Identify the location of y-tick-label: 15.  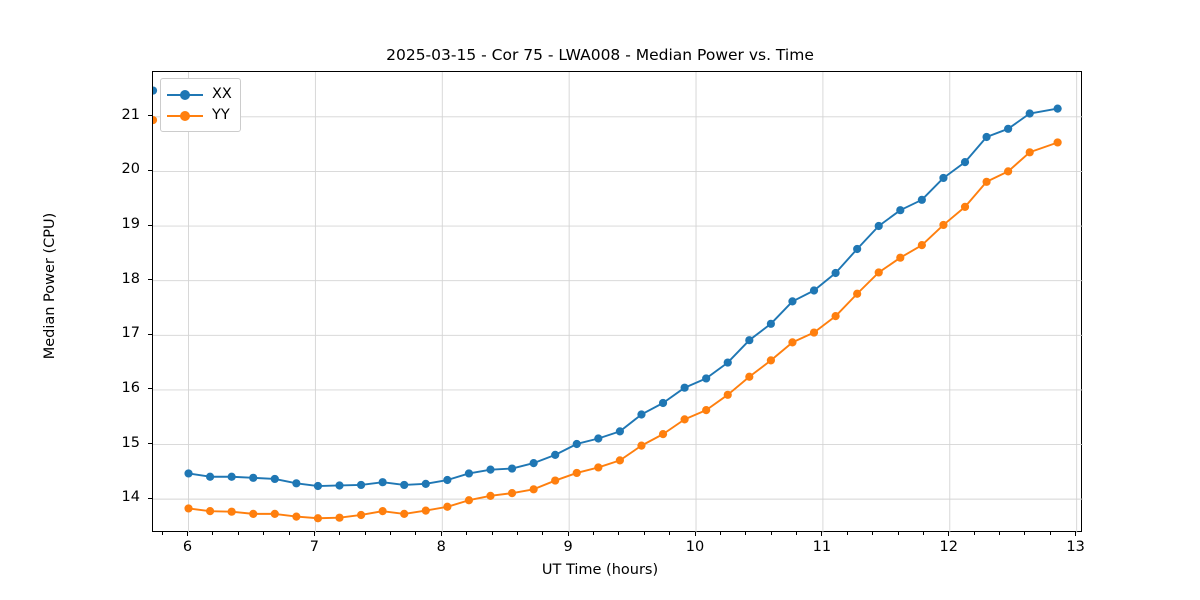
(130, 442).